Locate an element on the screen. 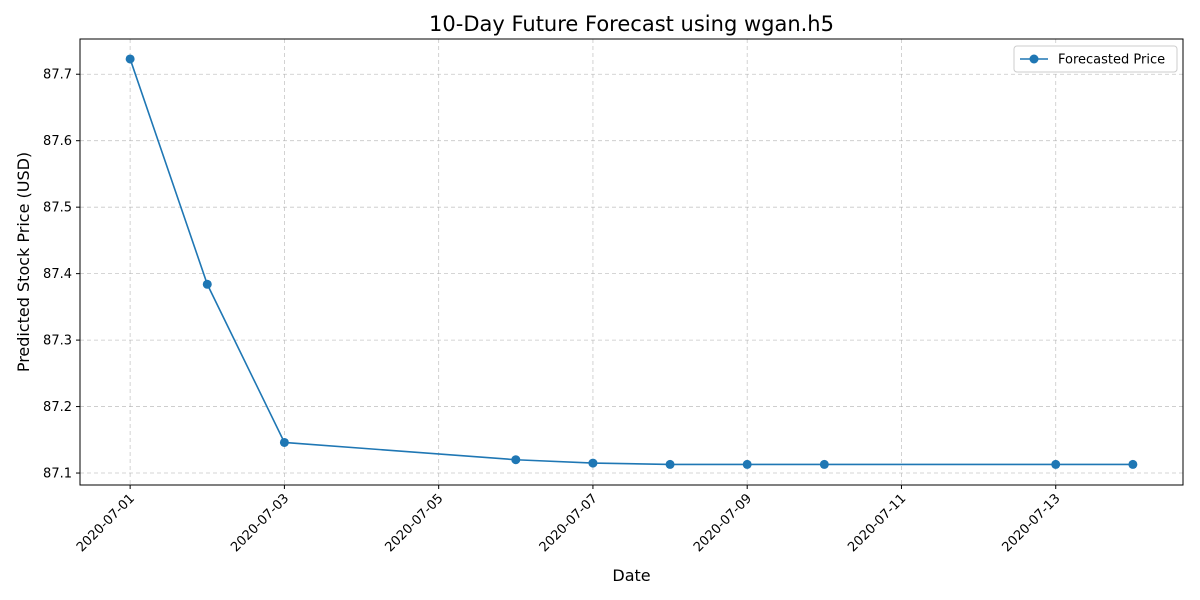 The image size is (1200, 600). legend-entry-forecasted-price: Forecasted Price is located at coordinates (1111, 60).